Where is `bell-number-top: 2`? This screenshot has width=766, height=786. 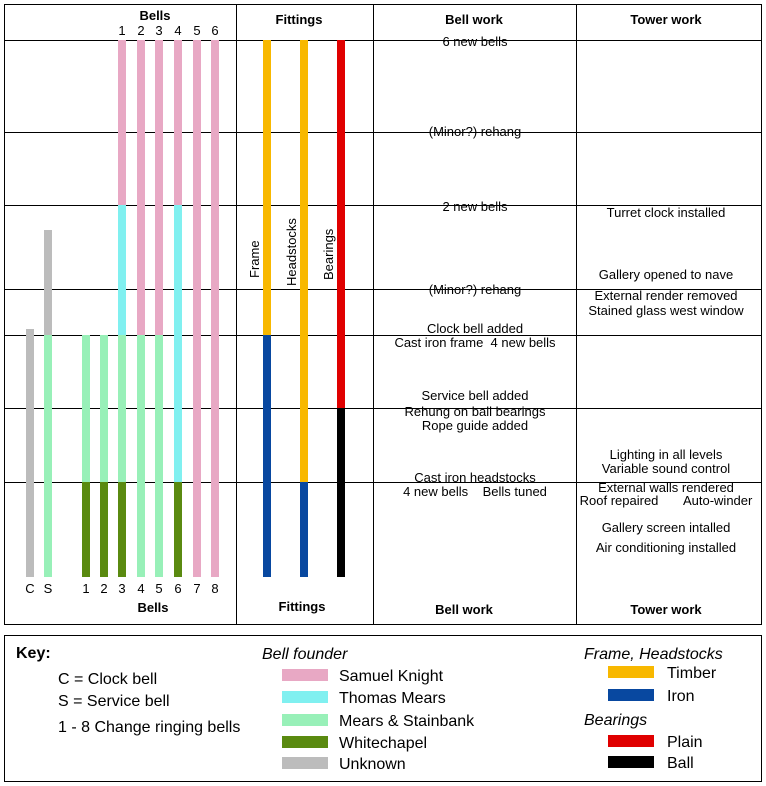
bell-number-top: 2 is located at coordinates (140, 30).